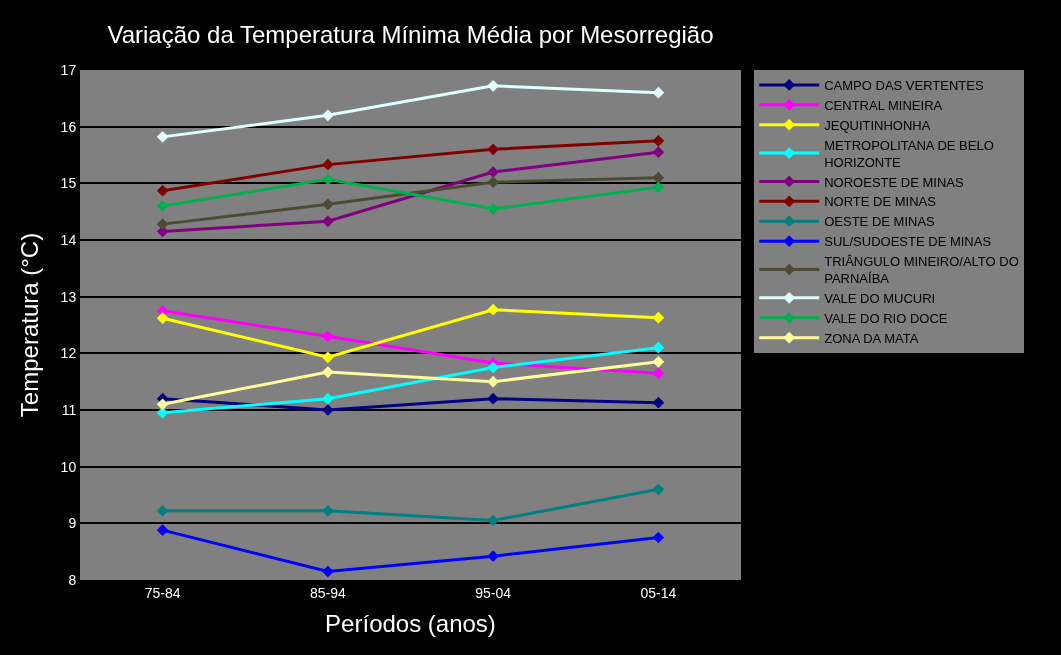  What do you see at coordinates (410, 34) in the screenshot?
I see `chart-title: Variação da Temperatura Mínima Média por Mesorregião` at bounding box center [410, 34].